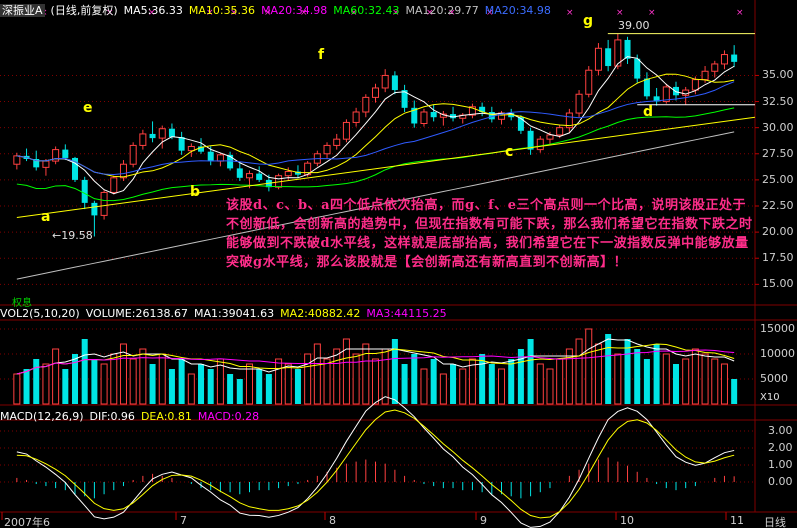  What do you see at coordinates (778, 284) in the screenshot?
I see `price-tick-label: 15.00` at bounding box center [778, 284].